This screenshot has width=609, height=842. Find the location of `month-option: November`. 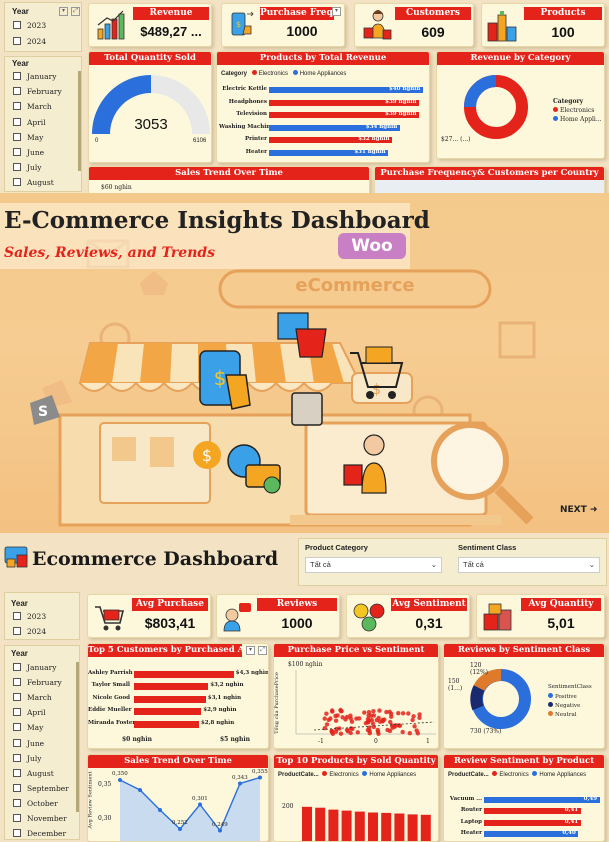

month-option: November is located at coordinates (40, 818).